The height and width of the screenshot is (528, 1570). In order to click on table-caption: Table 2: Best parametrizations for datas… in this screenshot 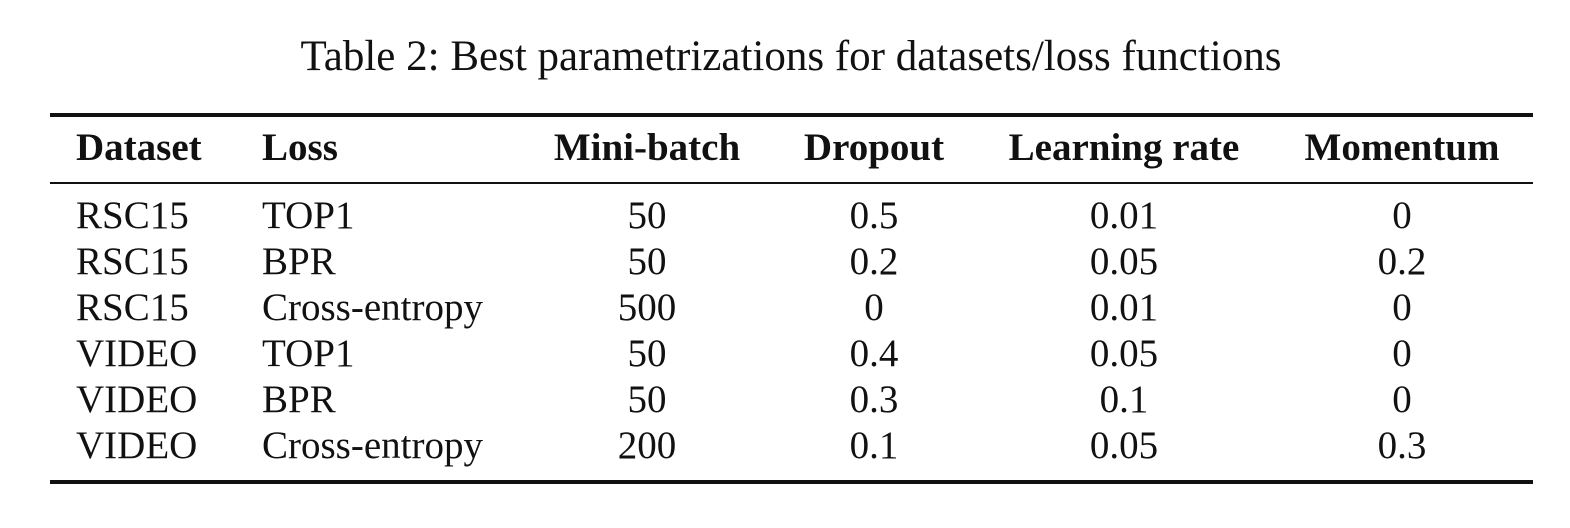, I will do `click(791, 56)`.